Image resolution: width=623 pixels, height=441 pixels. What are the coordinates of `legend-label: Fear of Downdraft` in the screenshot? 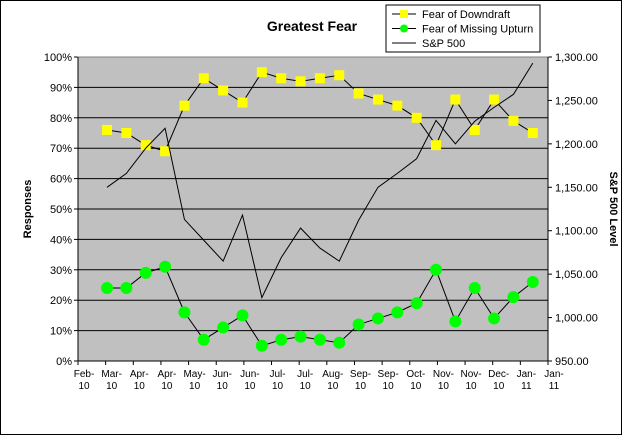 It's located at (466, 15).